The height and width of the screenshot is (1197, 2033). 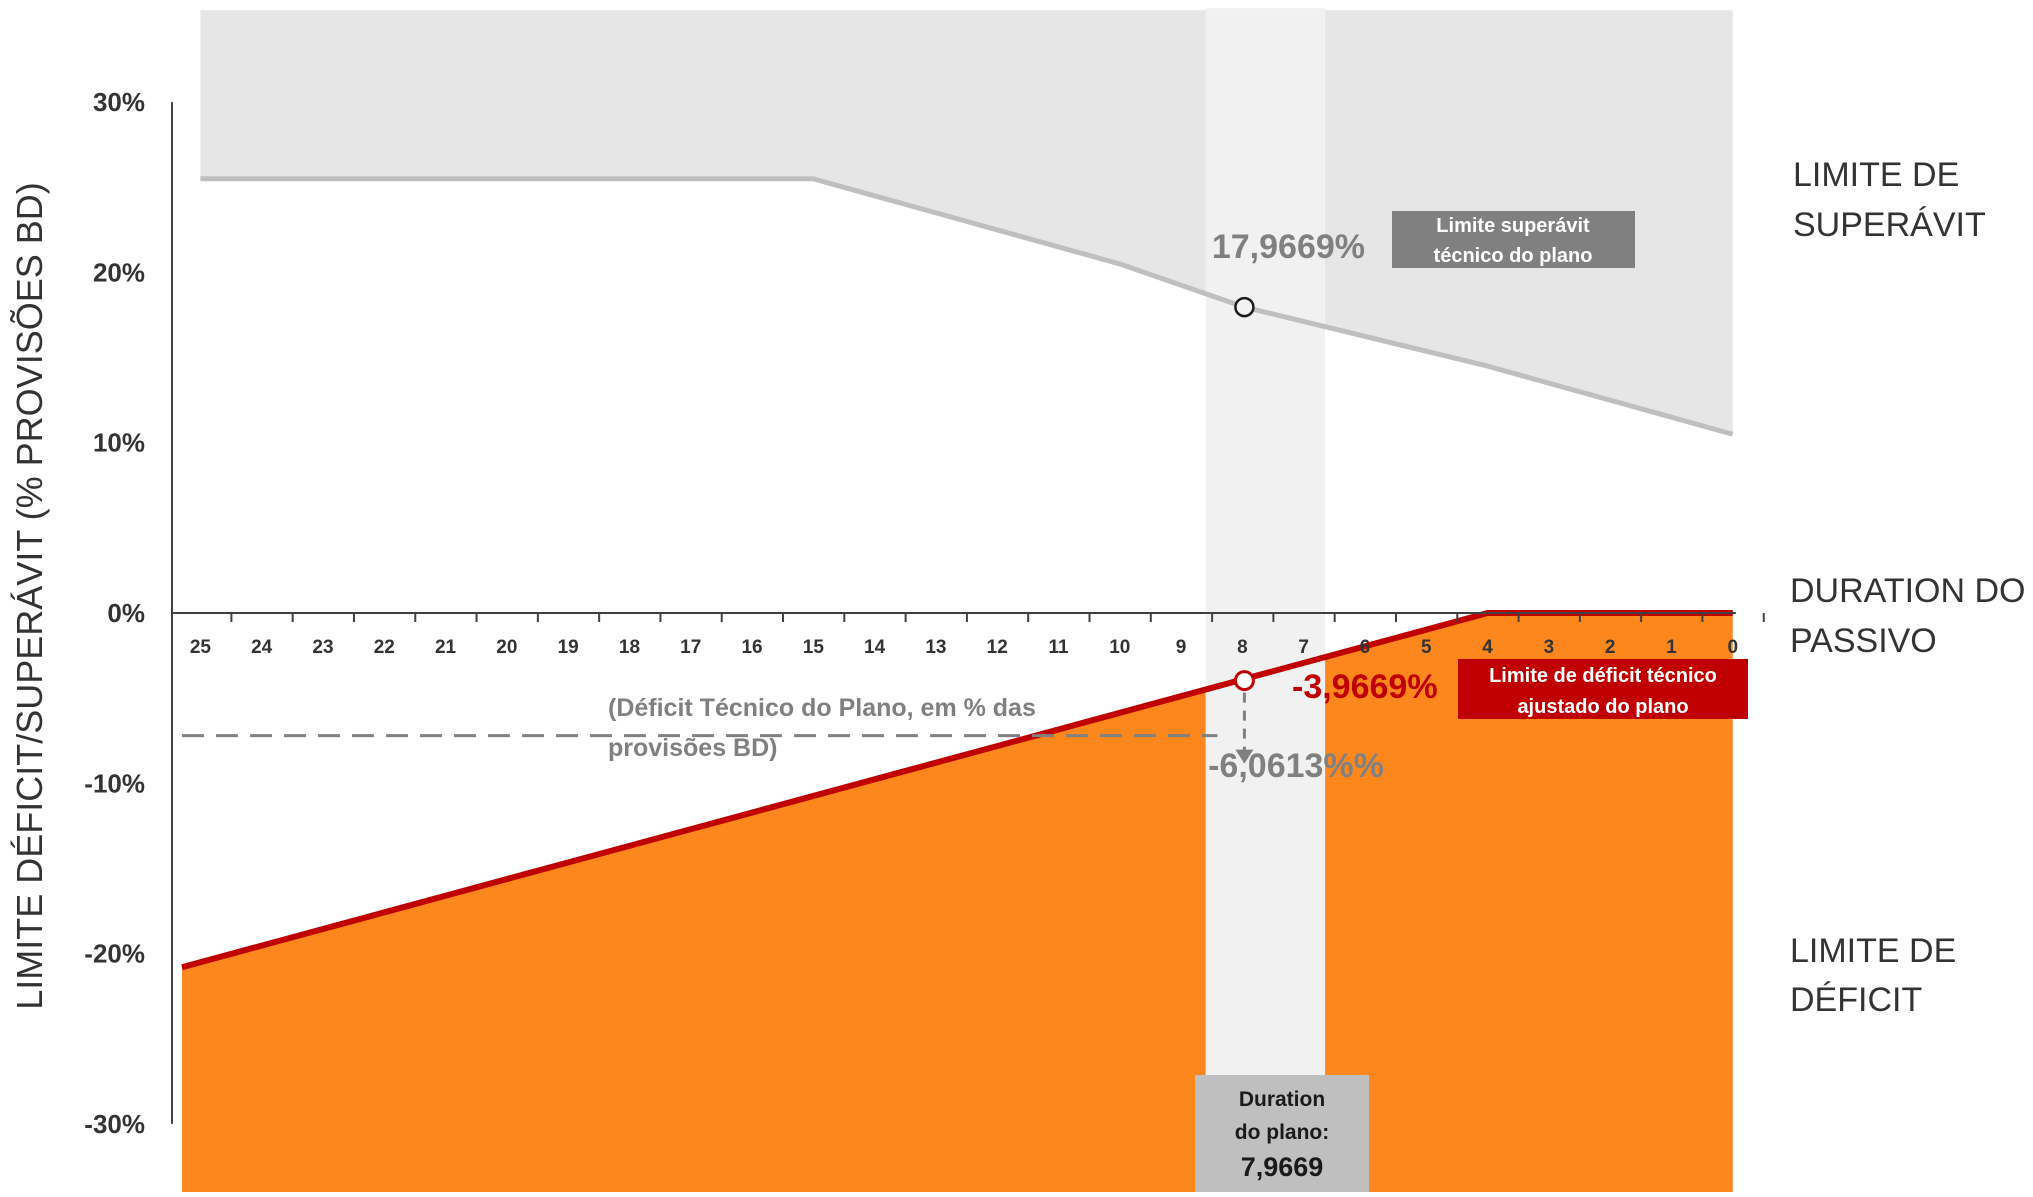 What do you see at coordinates (1119, 647) in the screenshot?
I see `x-tick-label: 10` at bounding box center [1119, 647].